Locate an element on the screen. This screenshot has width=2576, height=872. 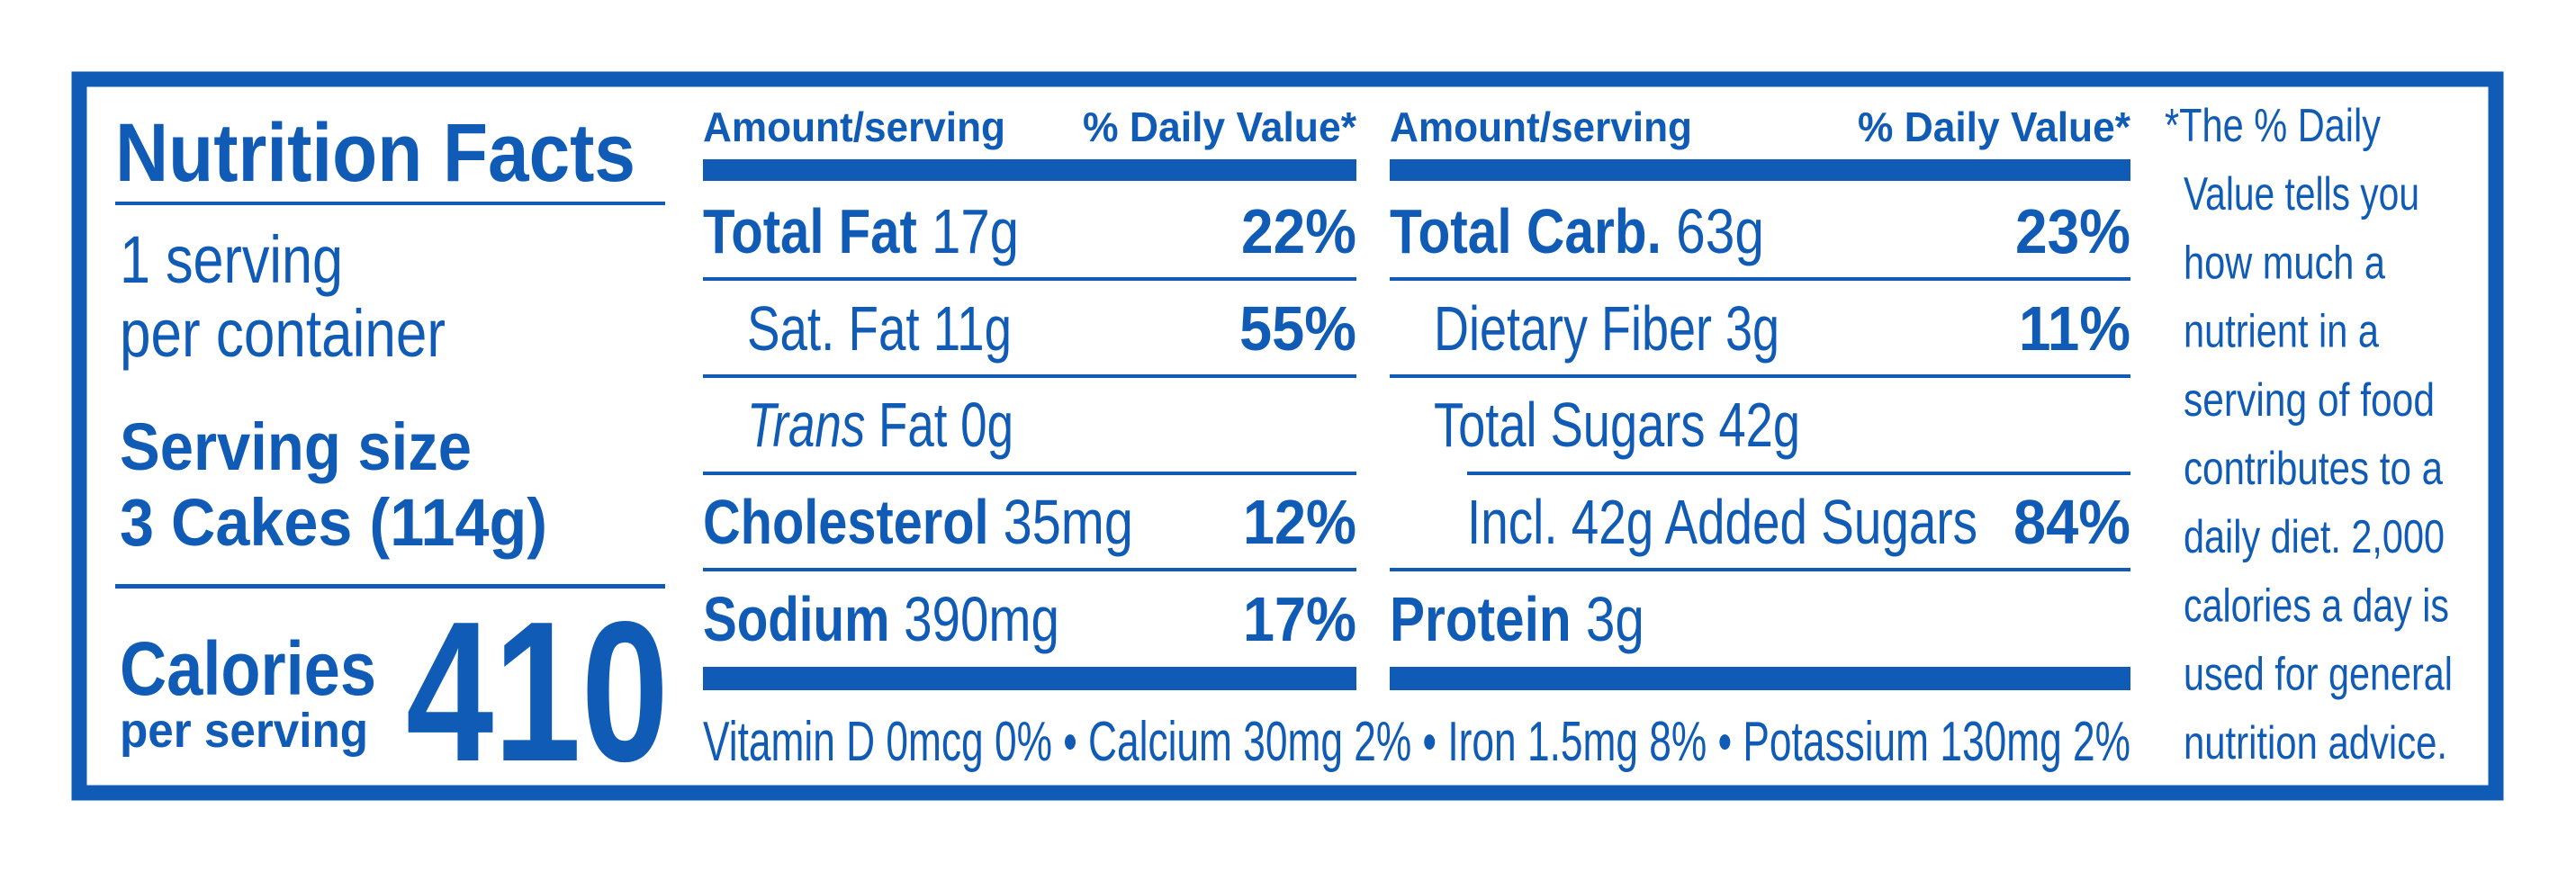
daily-value: 17% is located at coordinates (1299, 619).